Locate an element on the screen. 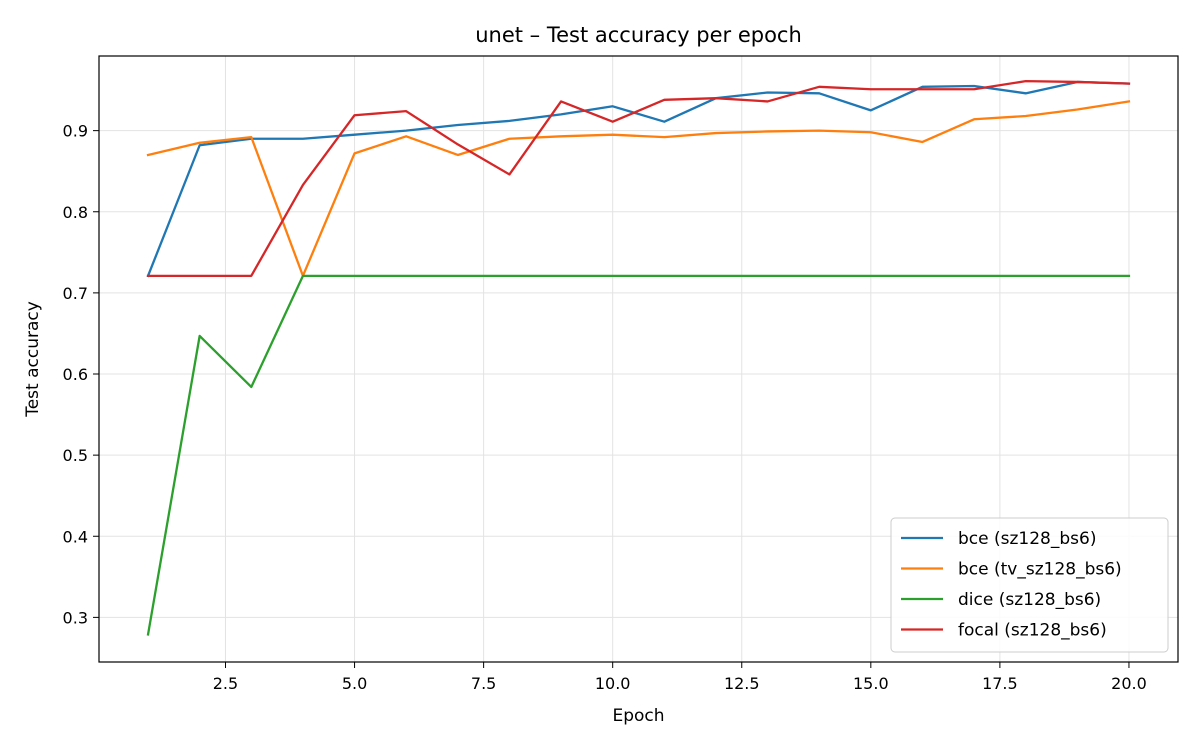  y-axis-label: Test accuracy is located at coordinates (33, 359).